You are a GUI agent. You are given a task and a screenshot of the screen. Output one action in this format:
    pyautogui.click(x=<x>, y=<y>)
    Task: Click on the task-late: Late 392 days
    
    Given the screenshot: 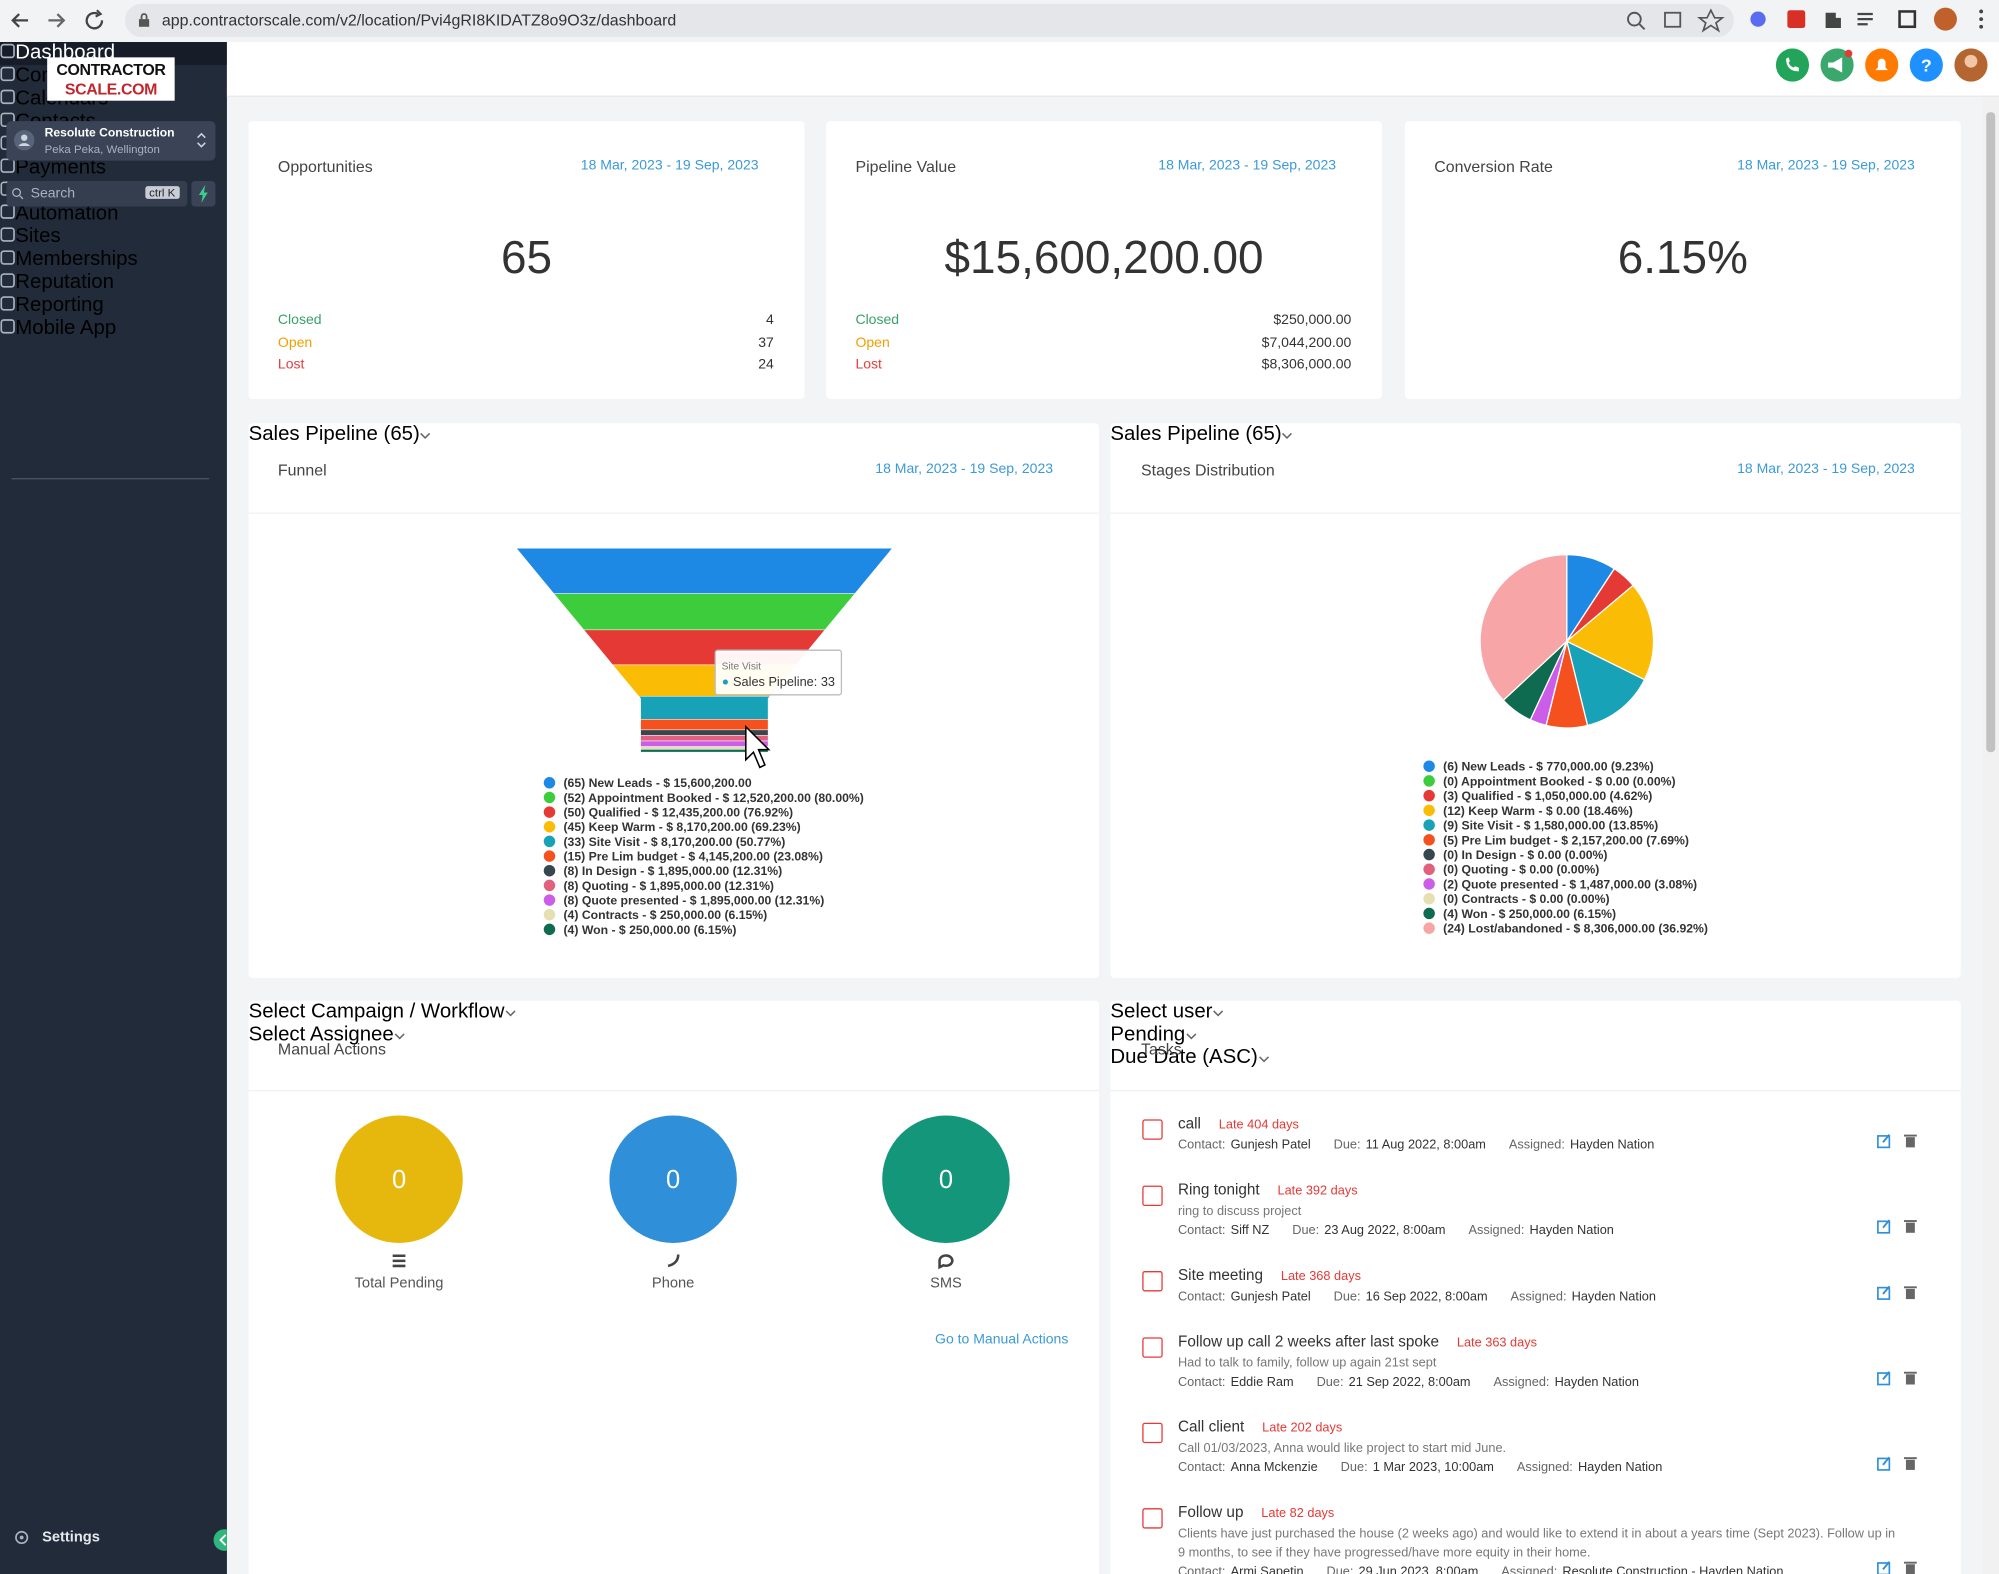 What is the action you would take?
    pyautogui.click(x=1317, y=1191)
    